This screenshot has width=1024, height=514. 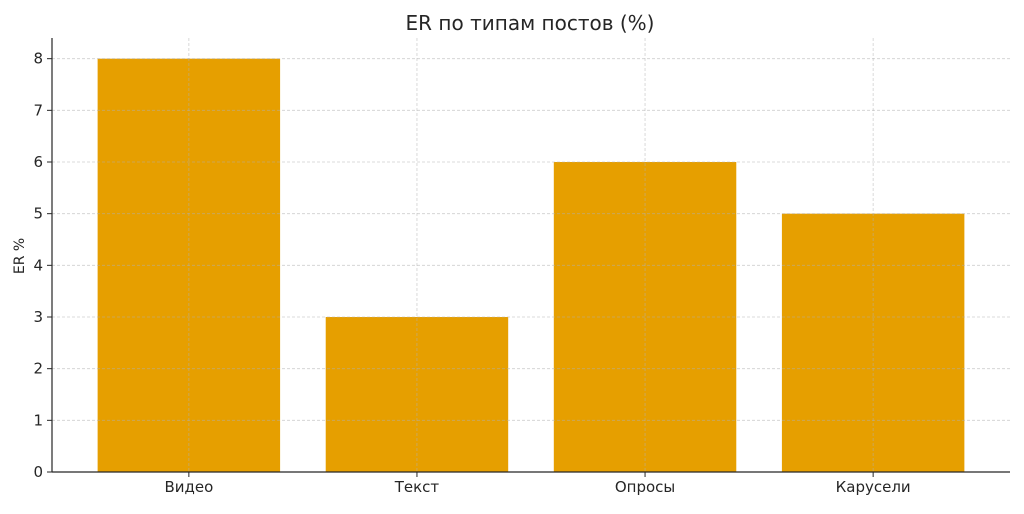 I want to click on x-tick-label: Видео, so click(x=188, y=487).